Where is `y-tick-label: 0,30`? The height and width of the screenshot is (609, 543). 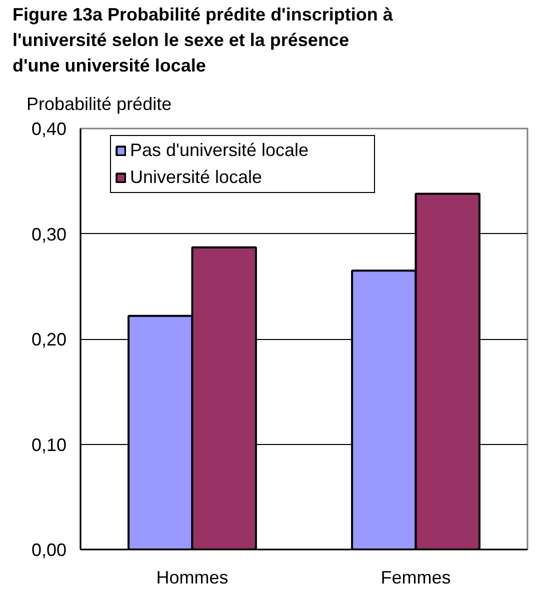 y-tick-label: 0,30 is located at coordinates (49, 234).